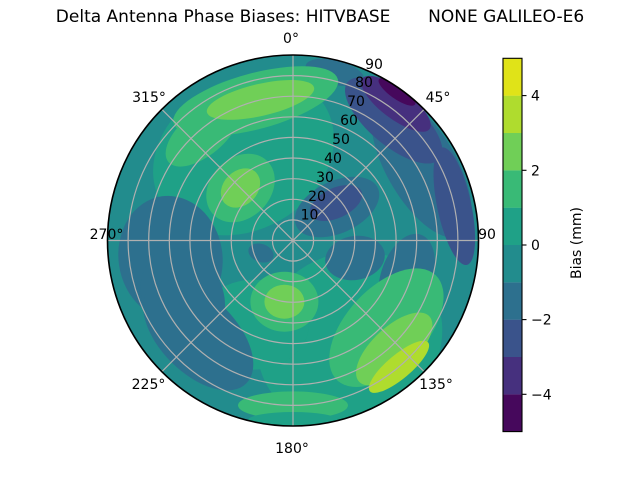 The width and height of the screenshot is (640, 480). Describe the element at coordinates (149, 385) in the screenshot. I see `angular-label-225: 225°` at that location.